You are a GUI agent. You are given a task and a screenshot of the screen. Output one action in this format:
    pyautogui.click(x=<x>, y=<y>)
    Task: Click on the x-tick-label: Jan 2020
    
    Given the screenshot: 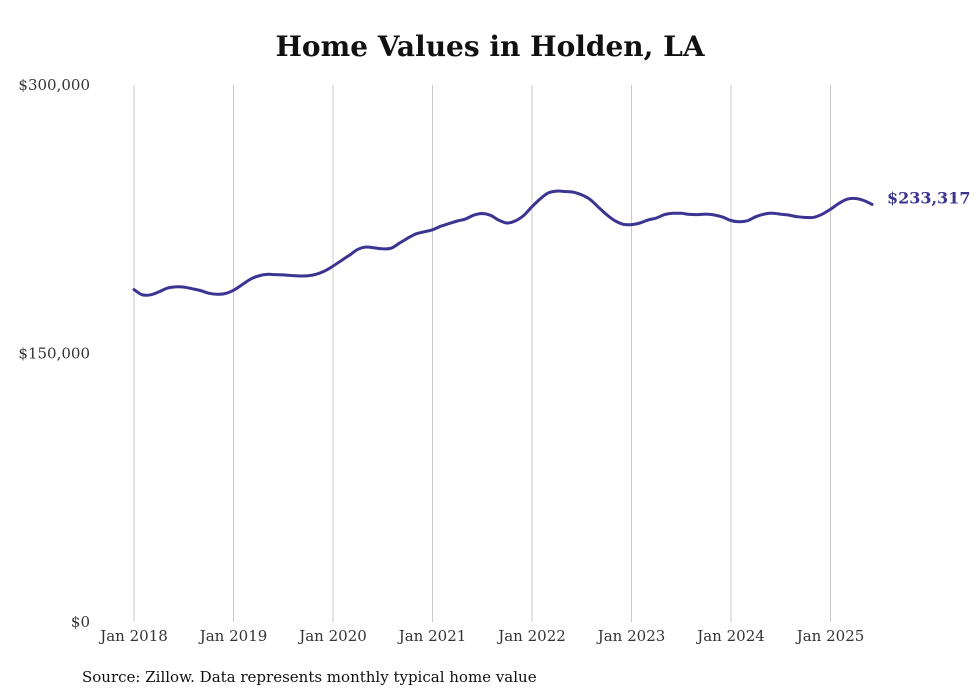 What is the action you would take?
    pyautogui.click(x=332, y=636)
    